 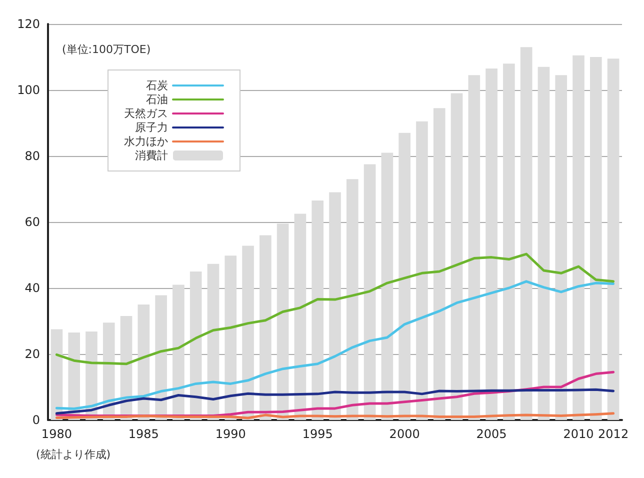 I want to click on y-tick-label: 100, so click(x=28, y=90).